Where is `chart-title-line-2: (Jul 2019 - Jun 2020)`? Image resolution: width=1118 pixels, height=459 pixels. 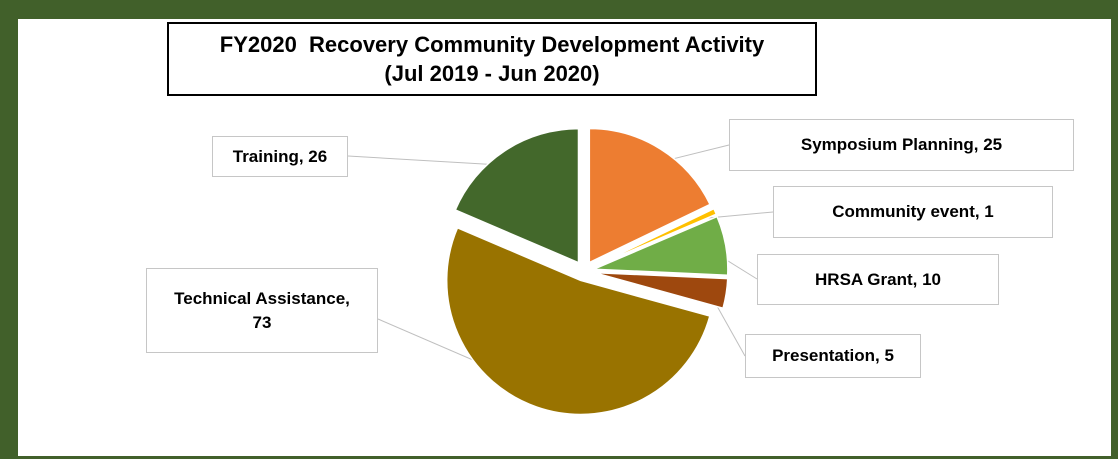 chart-title-line-2: (Jul 2019 - Jun 2020) is located at coordinates (492, 73).